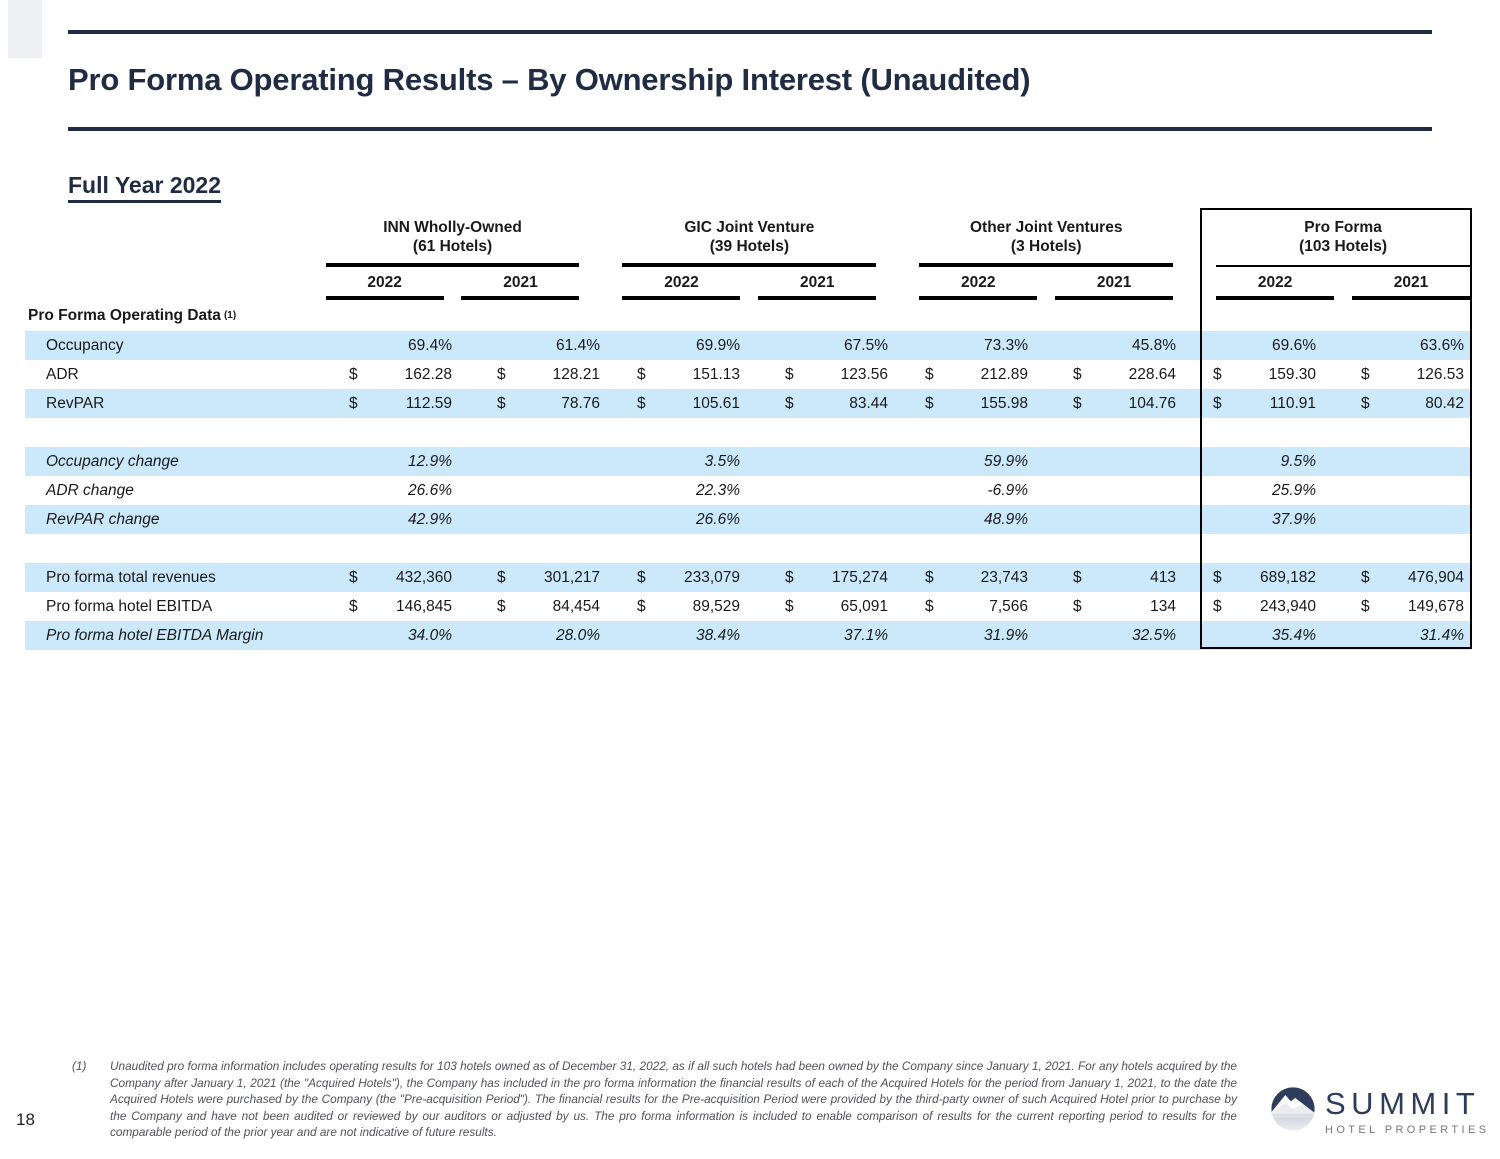 The image size is (1500, 1159). Describe the element at coordinates (975, 520) in the screenshot. I see `value-cell: 48.9%` at that location.